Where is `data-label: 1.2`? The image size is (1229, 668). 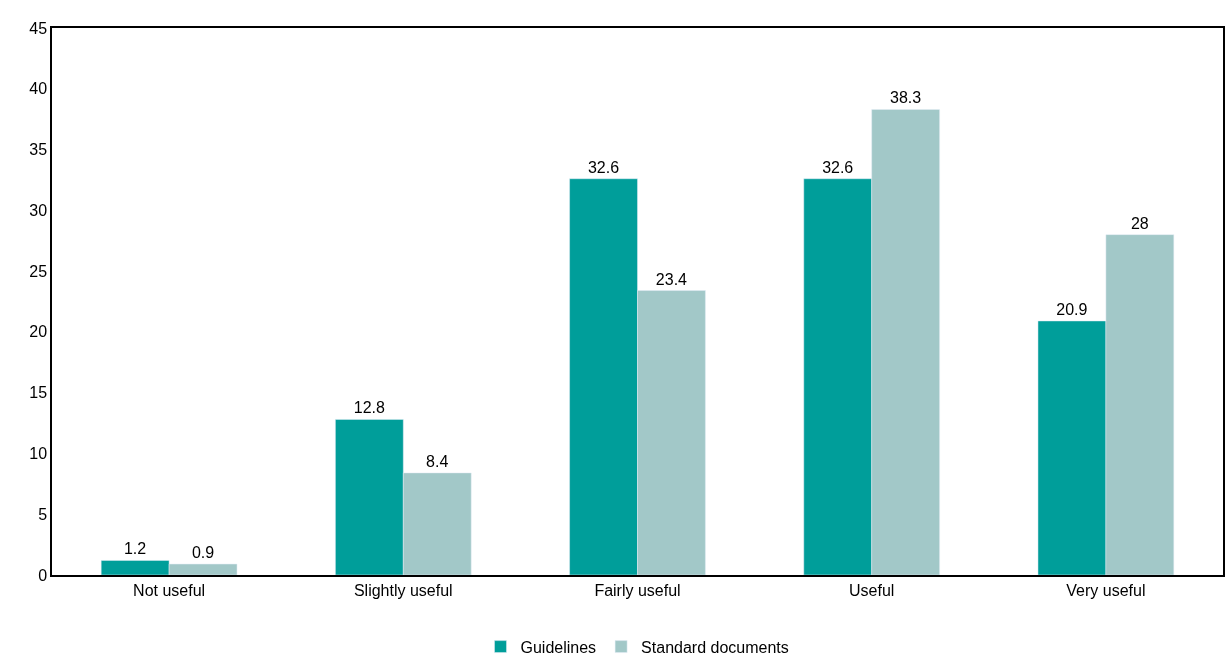
data-label: 1.2 is located at coordinates (135, 549).